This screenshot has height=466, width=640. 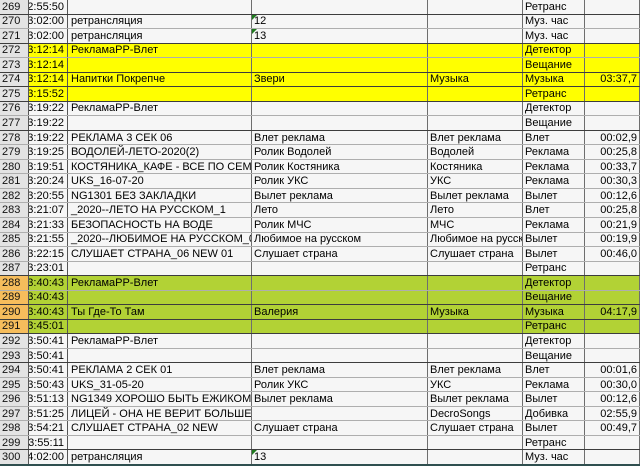 What do you see at coordinates (554, 79) in the screenshot?
I see `type-cell: Музыка` at bounding box center [554, 79].